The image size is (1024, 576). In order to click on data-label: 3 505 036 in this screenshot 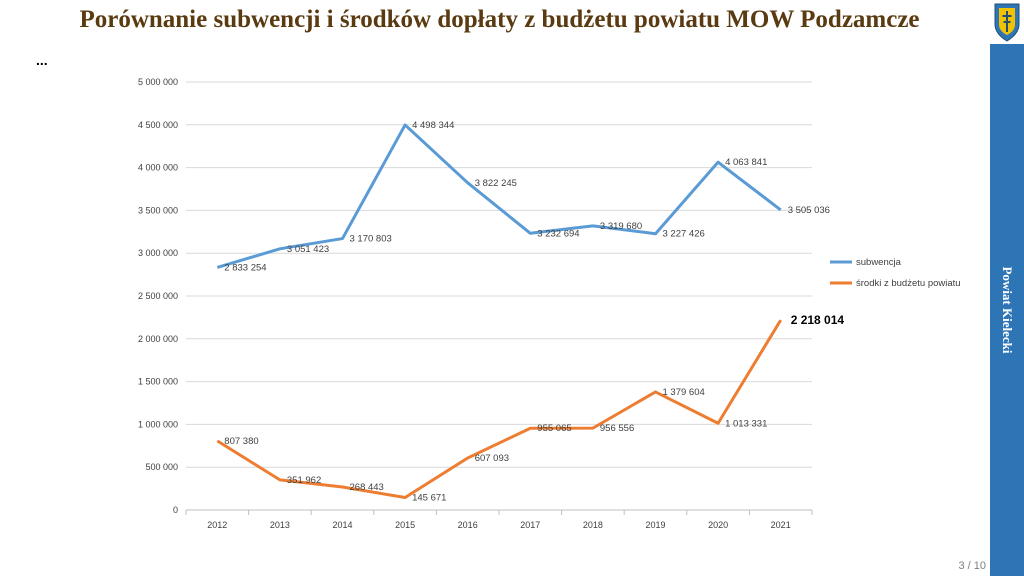, I will do `click(809, 210)`.